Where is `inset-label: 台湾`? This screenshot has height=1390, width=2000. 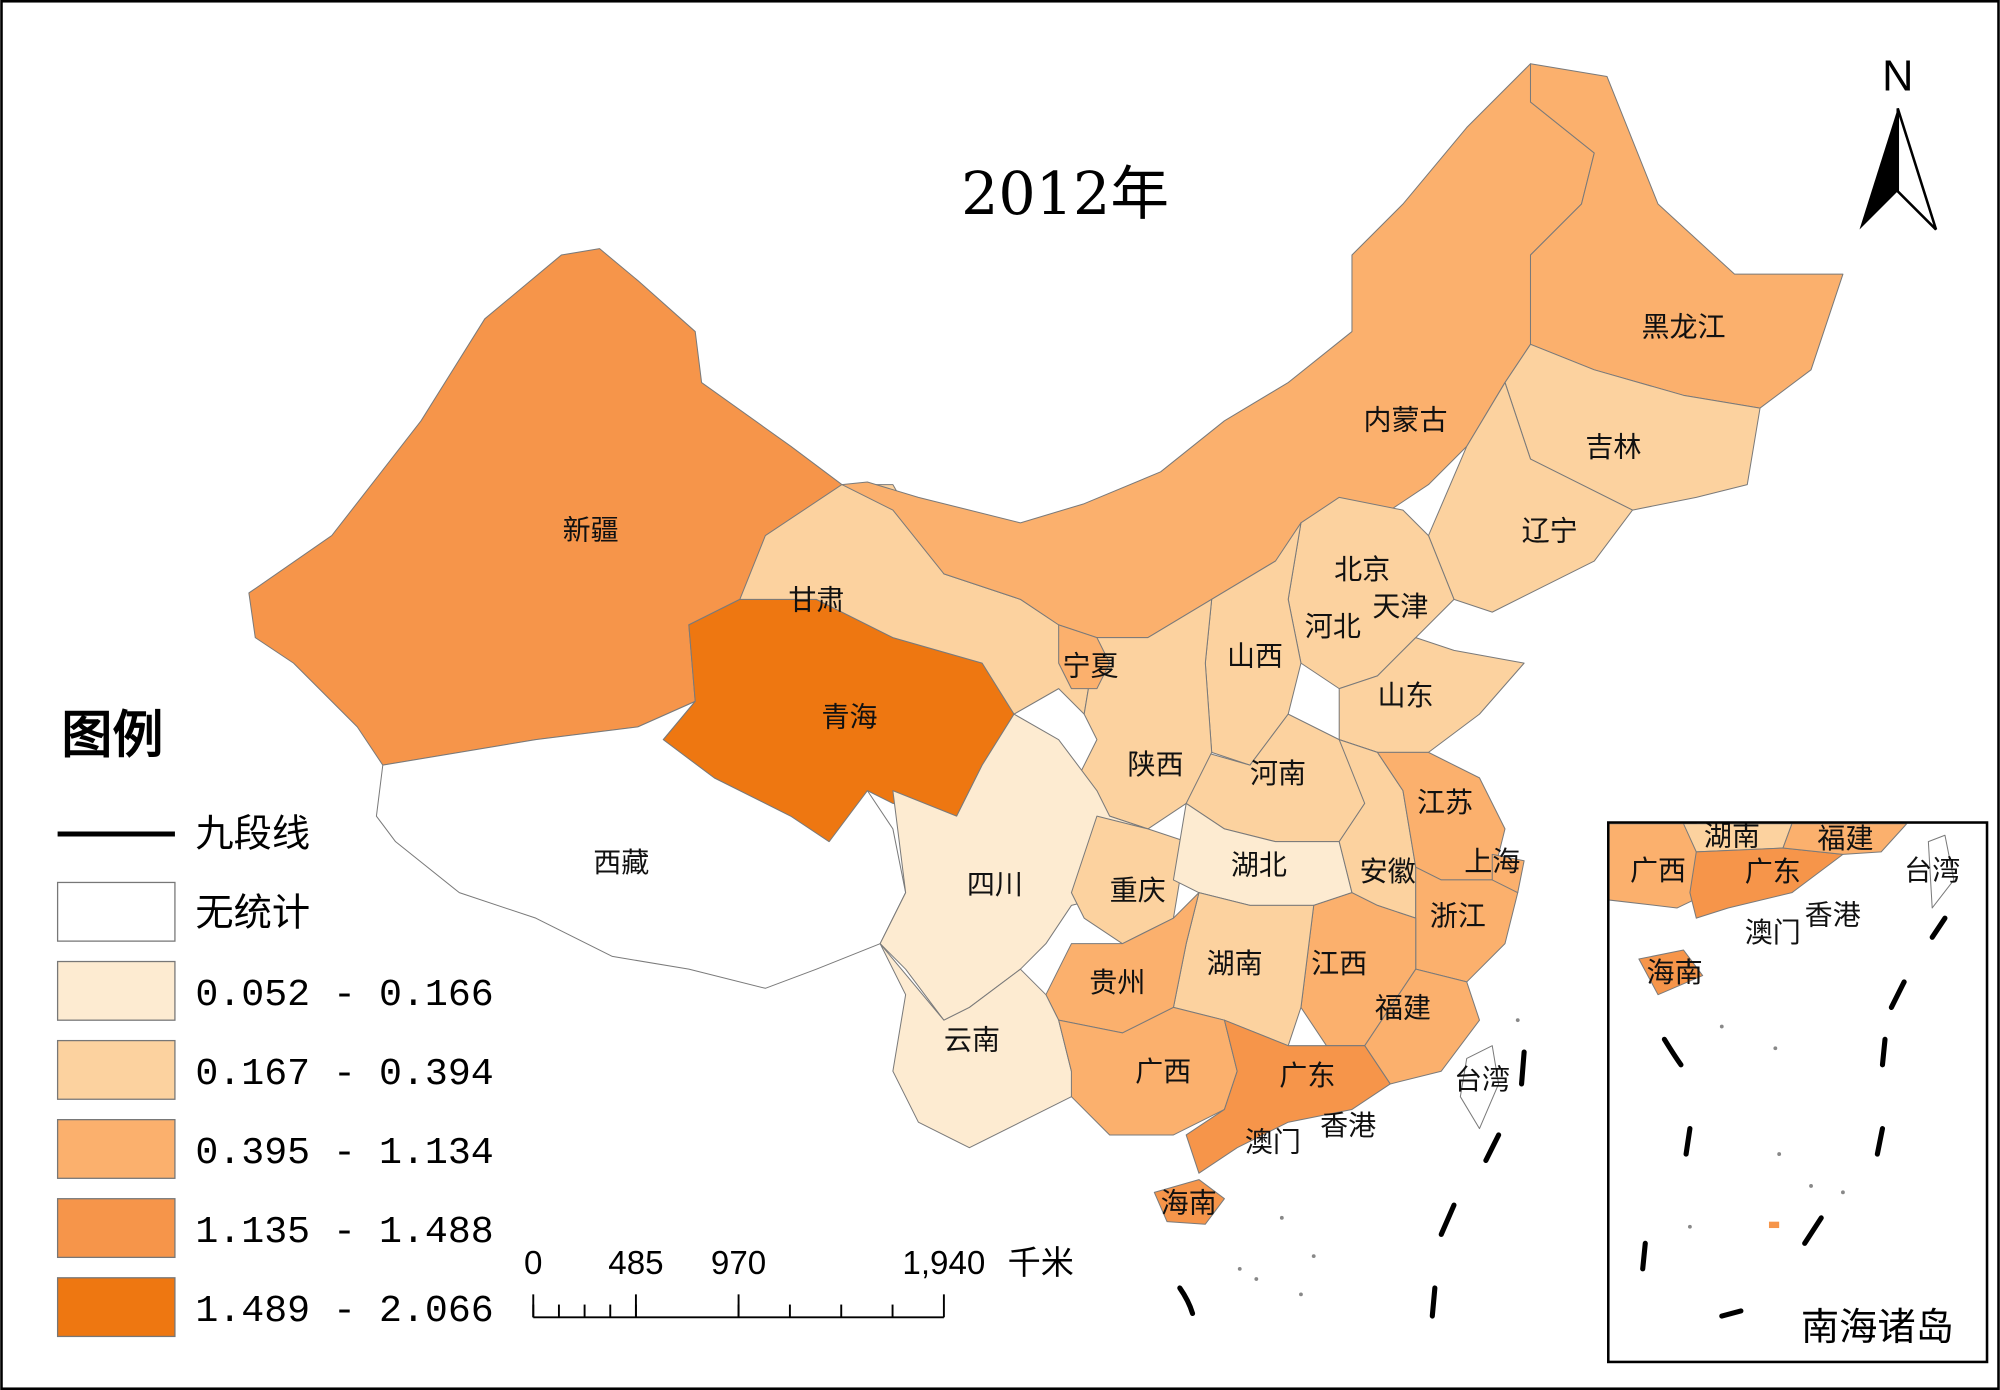 inset-label: 台湾 is located at coordinates (1932, 870).